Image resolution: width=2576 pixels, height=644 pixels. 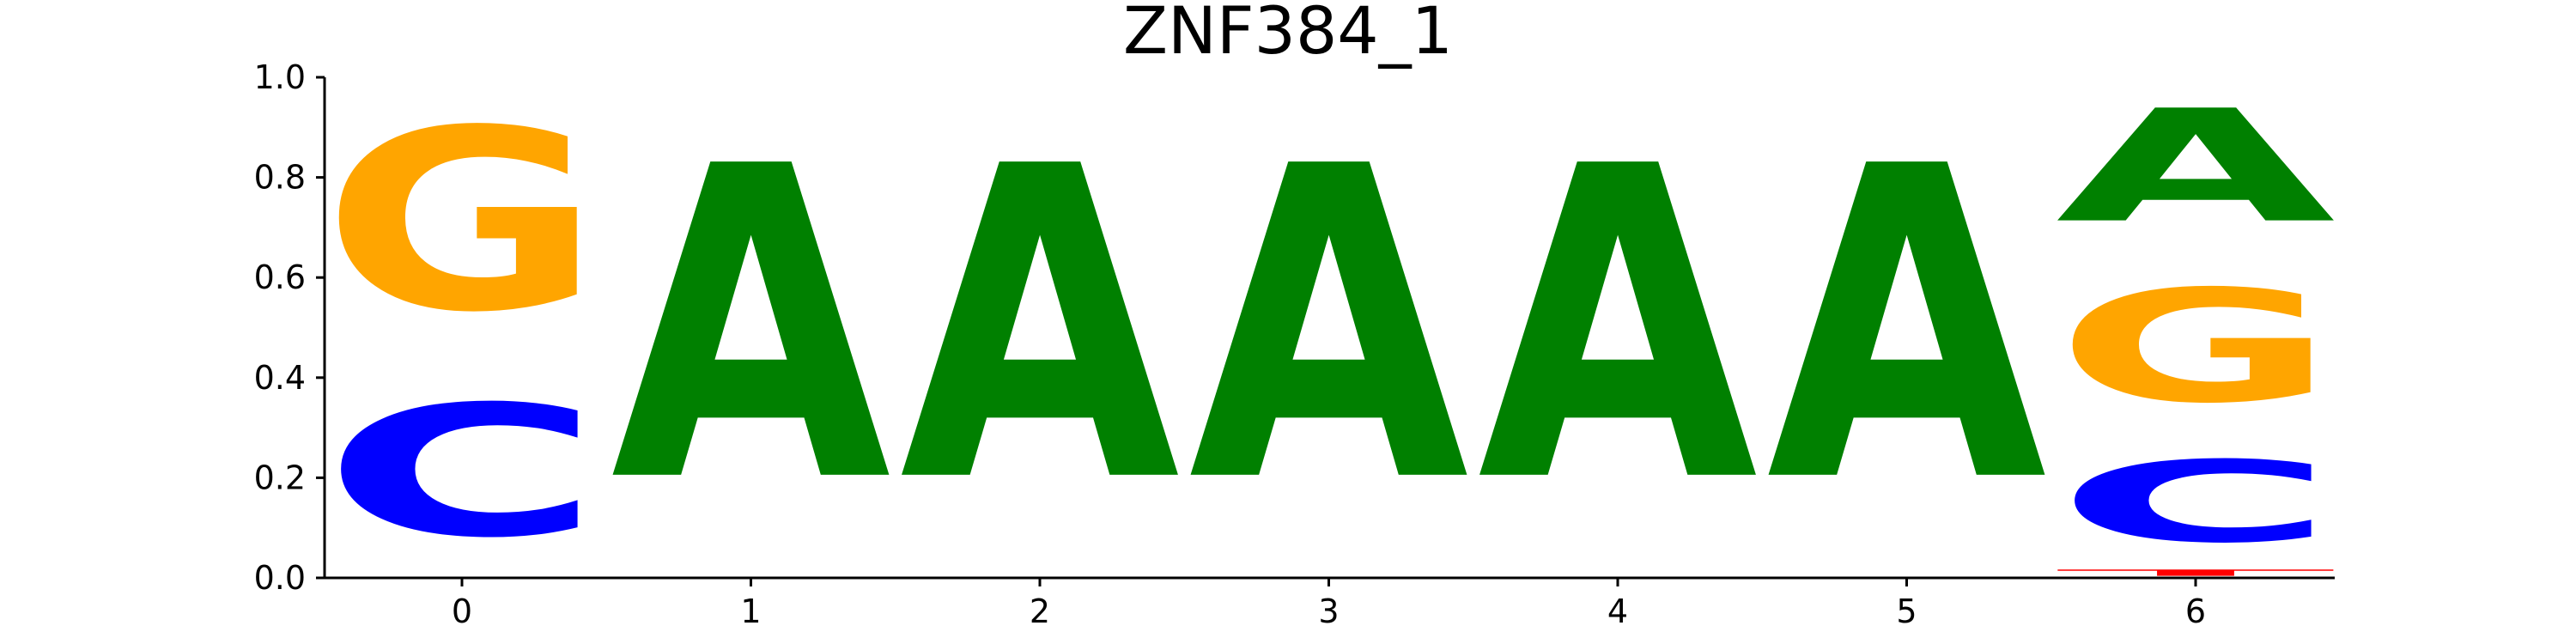 What do you see at coordinates (1907, 611) in the screenshot?
I see `x-tick-label: 5` at bounding box center [1907, 611].